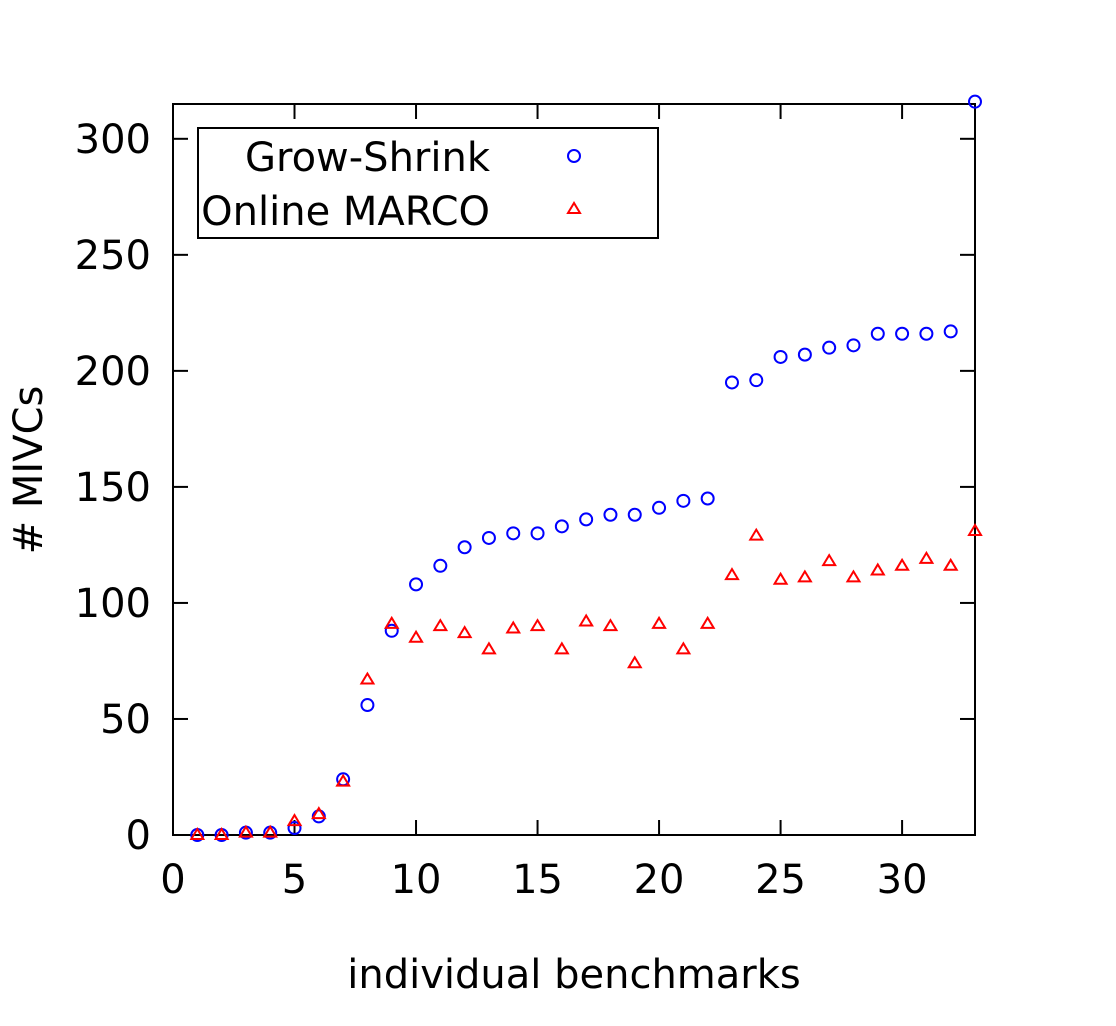  I want to click on y-tick-label: 0, so click(138, 836).